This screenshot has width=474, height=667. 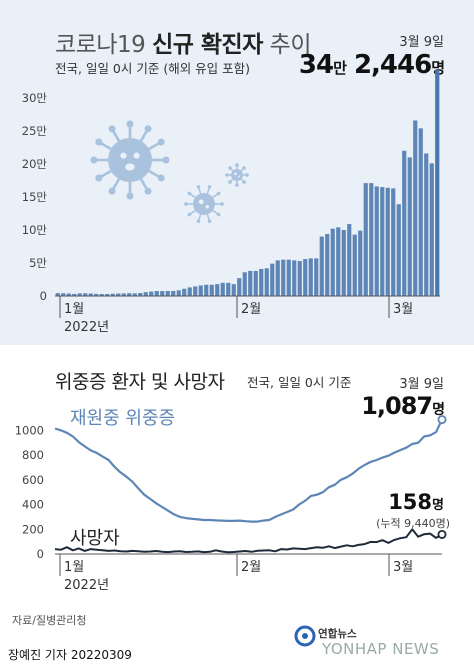 I want to click on section2-subtitle: 전국, 일일 0시 기준, so click(x=299, y=382).